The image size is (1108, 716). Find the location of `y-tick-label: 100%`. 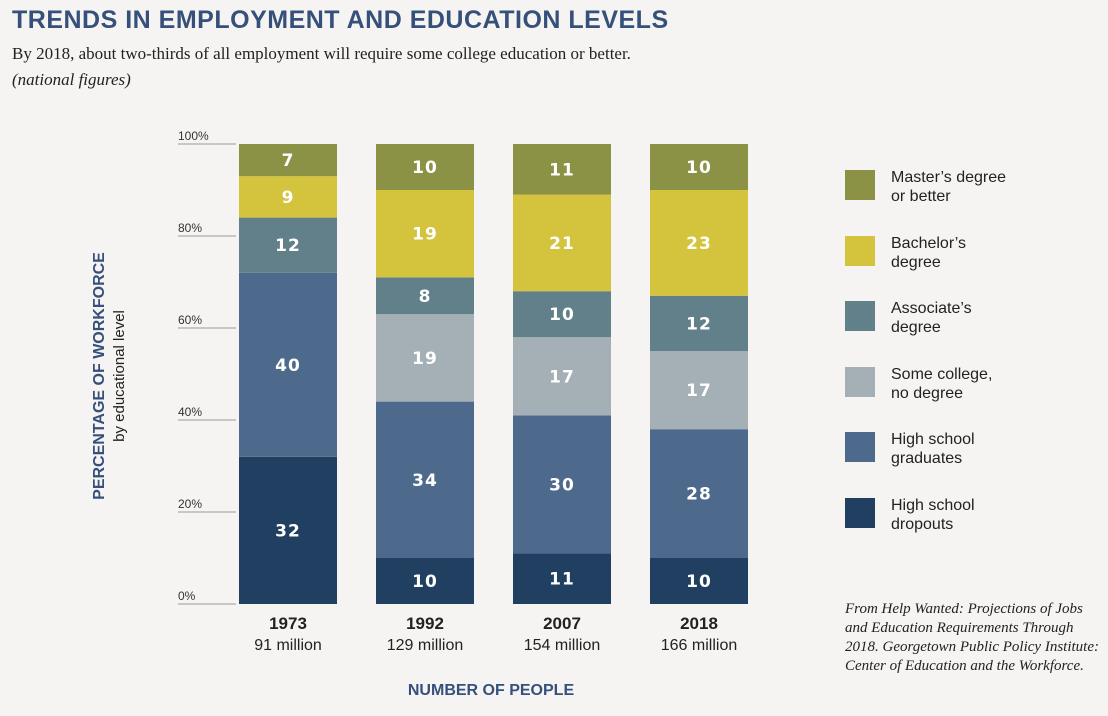

y-tick-label: 100% is located at coordinates (193, 136).